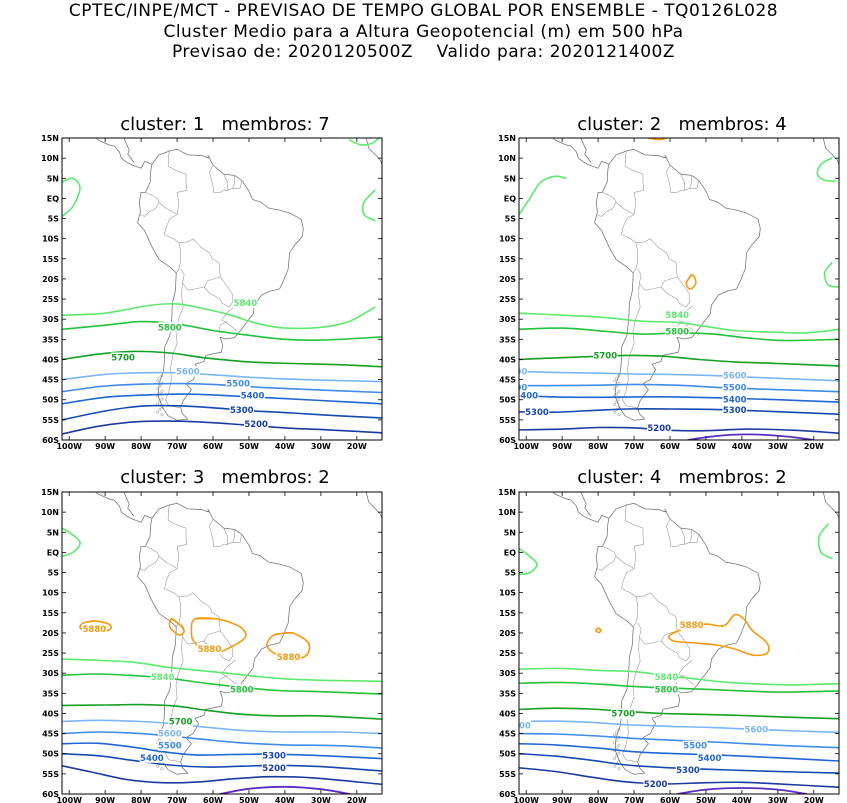 The height and width of the screenshot is (803, 847). Describe the element at coordinates (50, 359) in the screenshot. I see `lat-label: 40S` at that location.